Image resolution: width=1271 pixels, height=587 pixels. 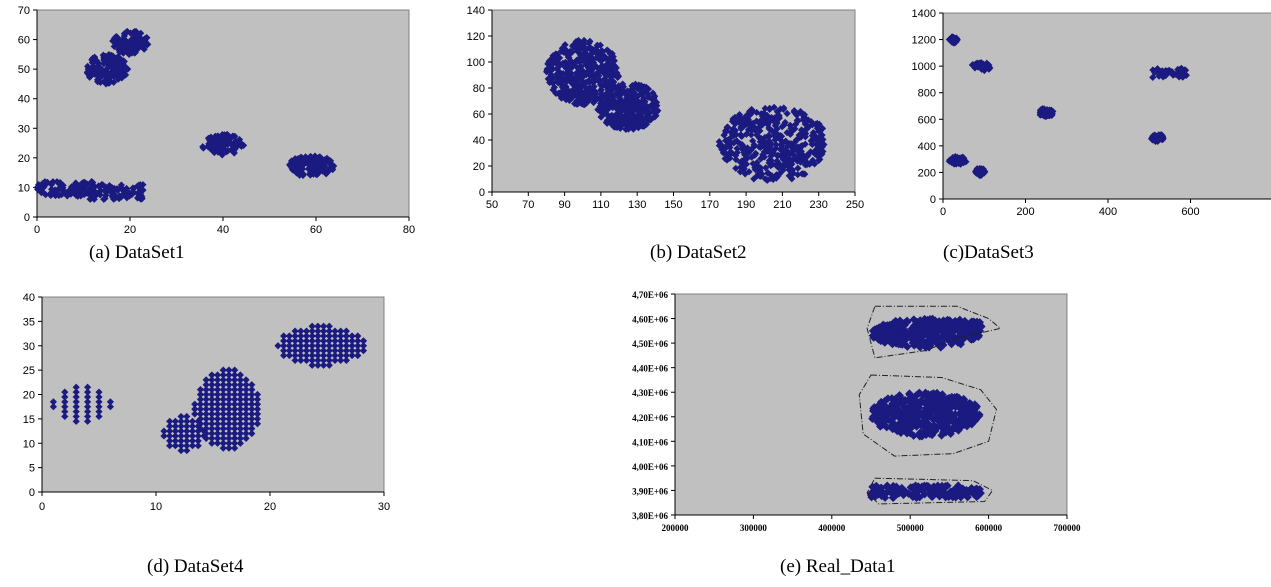 What do you see at coordinates (479, 89) in the screenshot?
I see `y-tick-label: 80` at bounding box center [479, 89].